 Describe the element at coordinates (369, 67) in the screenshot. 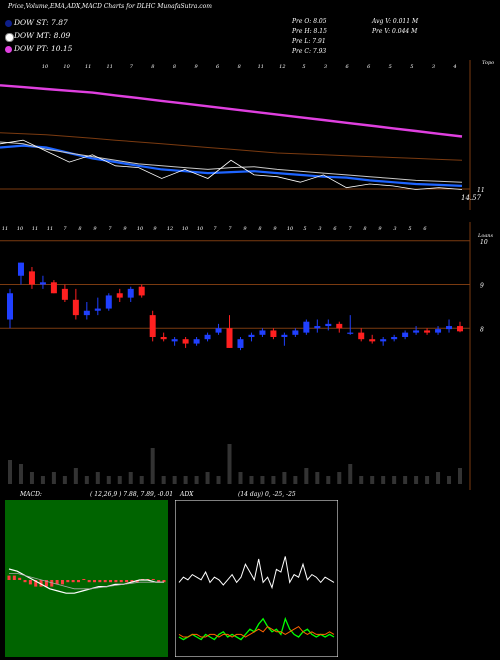

I see `top-digit-label: 6` at that location.